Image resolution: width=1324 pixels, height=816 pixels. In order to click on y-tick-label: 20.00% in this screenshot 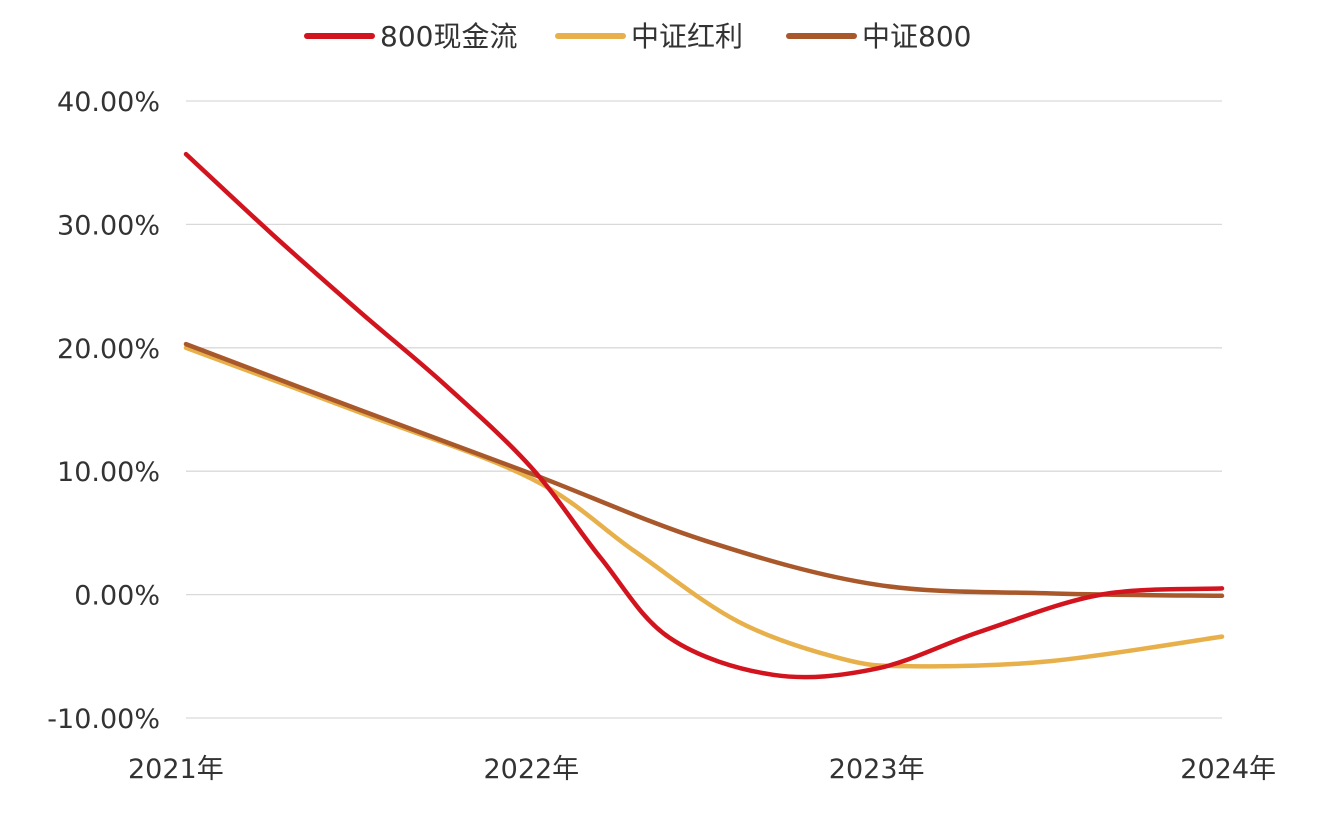, I will do `click(108, 349)`.